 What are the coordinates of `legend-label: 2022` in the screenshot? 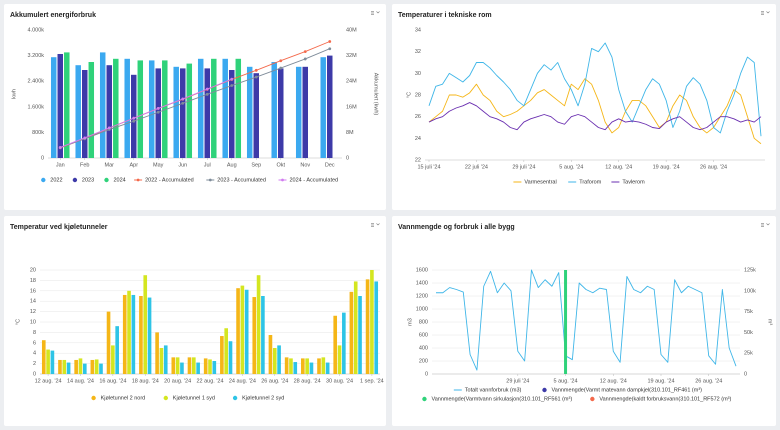 It's located at (56, 180).